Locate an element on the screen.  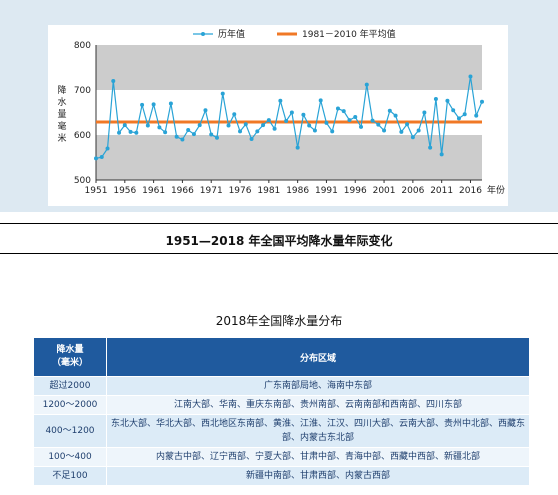
legend-series-marker is located at coordinates (203, 34).